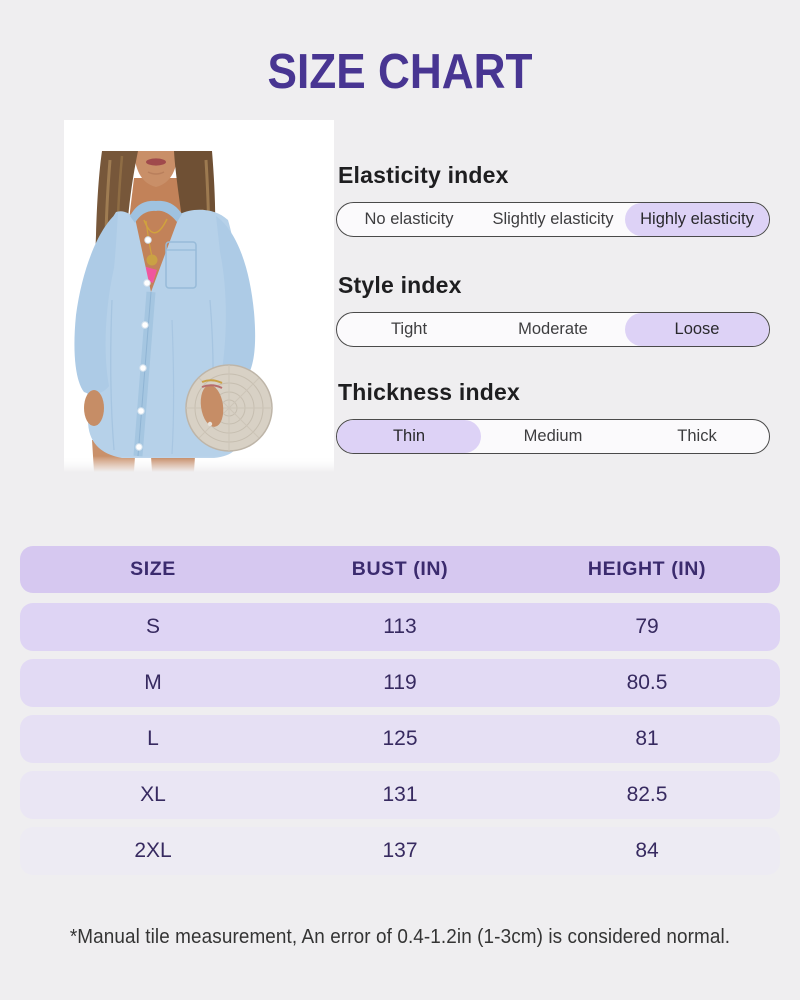  I want to click on style-option-moderate: Moderate, so click(553, 329).